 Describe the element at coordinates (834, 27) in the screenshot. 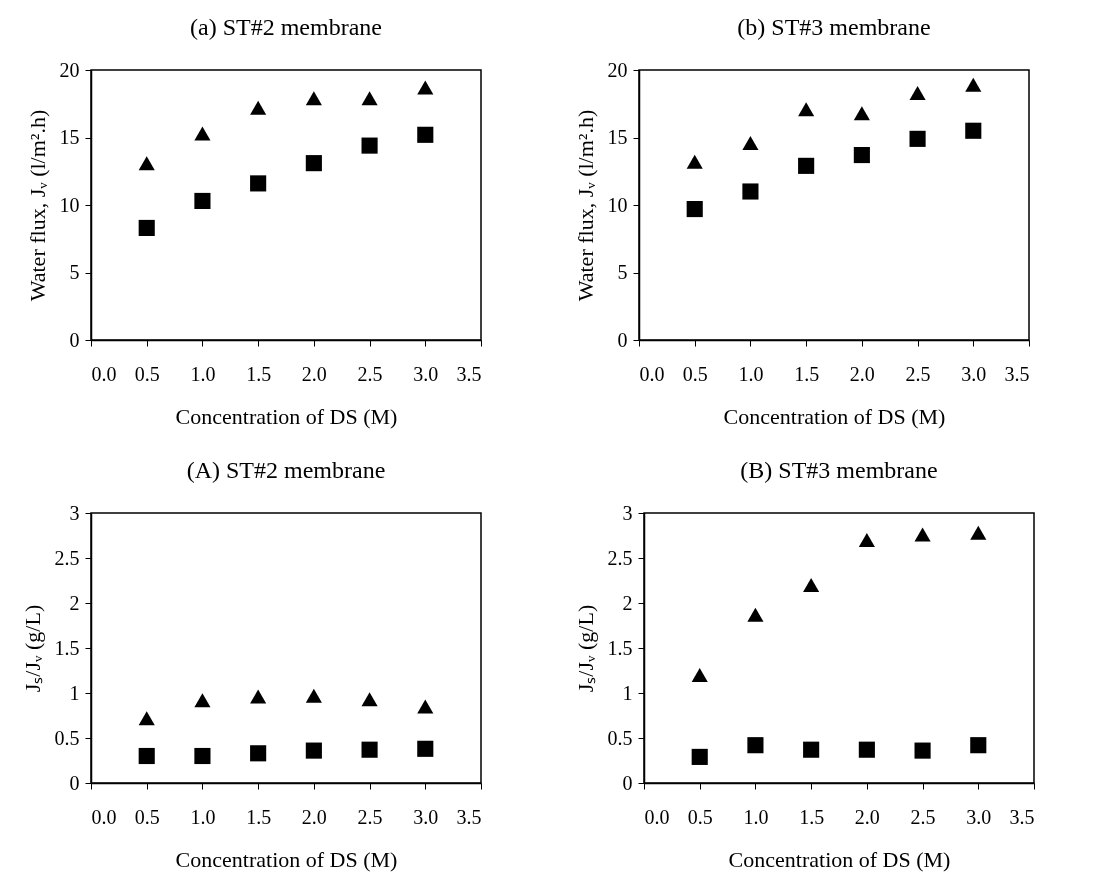

I see `chart-title: (b) ST#3 membrane` at that location.